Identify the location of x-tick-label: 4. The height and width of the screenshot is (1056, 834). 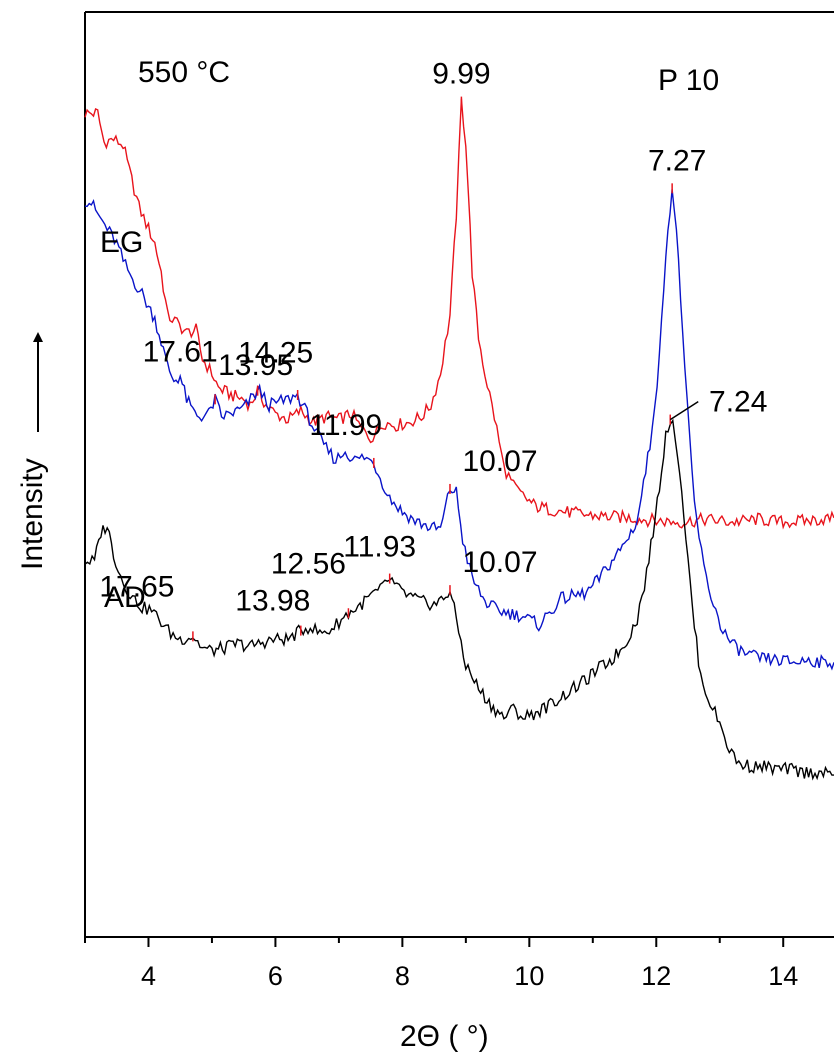
(148, 976).